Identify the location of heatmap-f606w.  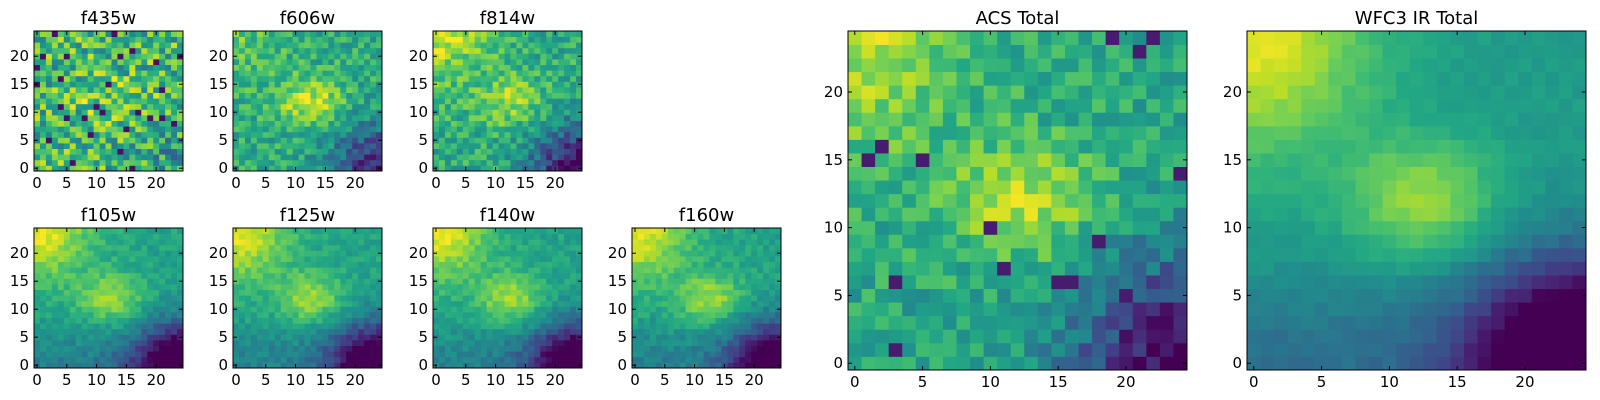
(308, 101).